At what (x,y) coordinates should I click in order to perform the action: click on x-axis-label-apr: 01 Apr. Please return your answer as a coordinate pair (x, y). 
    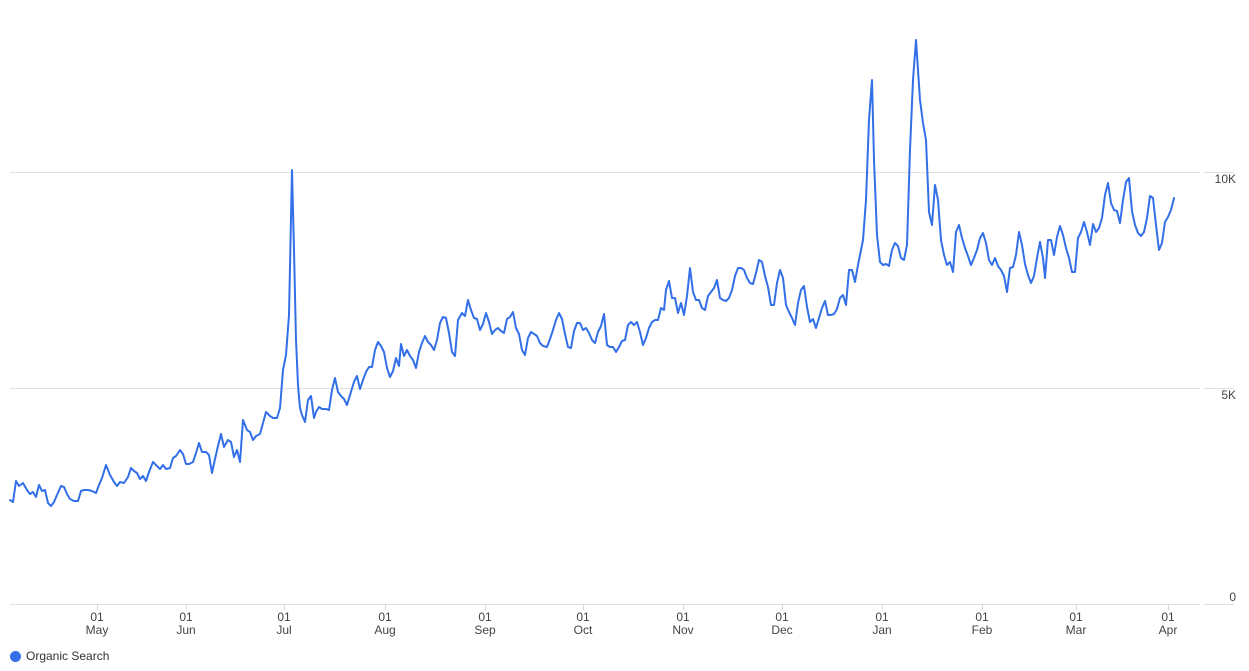
    Looking at the image, I should click on (1168, 624).